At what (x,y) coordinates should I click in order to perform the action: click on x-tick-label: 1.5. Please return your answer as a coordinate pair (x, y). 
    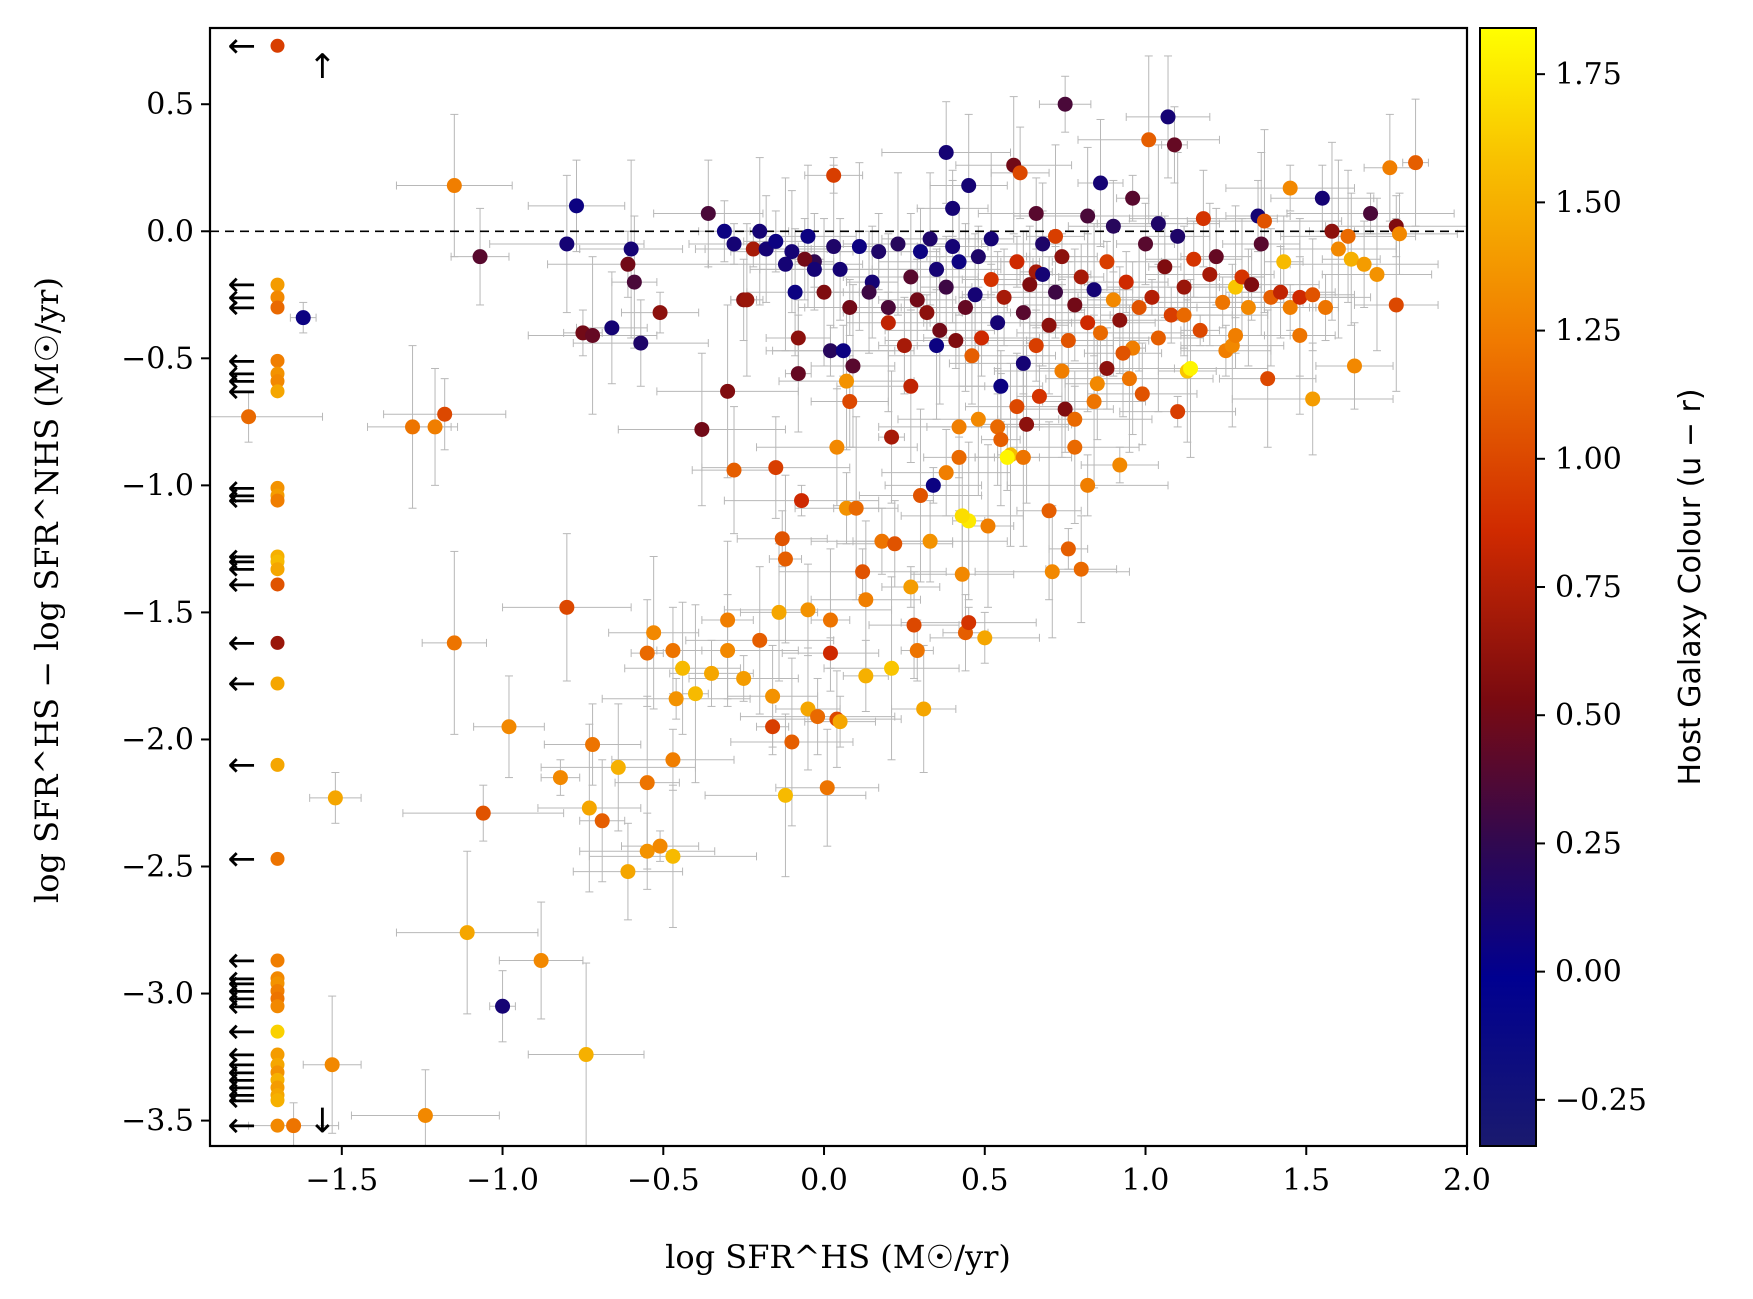
    Looking at the image, I should click on (1306, 1180).